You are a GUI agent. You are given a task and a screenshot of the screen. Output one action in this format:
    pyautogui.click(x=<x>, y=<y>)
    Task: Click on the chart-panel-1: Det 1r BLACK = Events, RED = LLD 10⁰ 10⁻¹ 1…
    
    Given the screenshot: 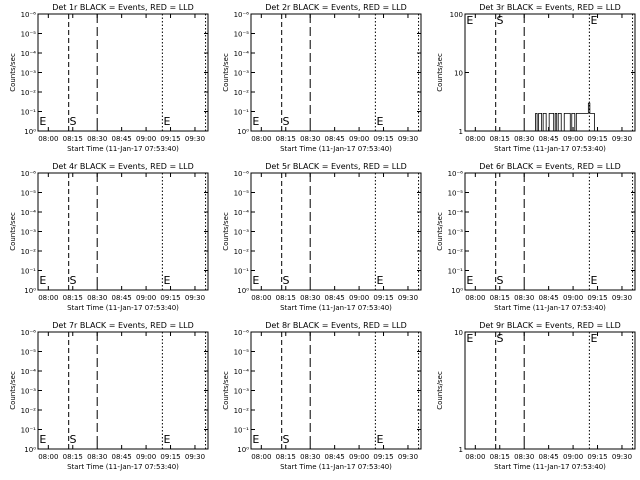 What is the action you would take?
    pyautogui.click(x=109, y=78)
    